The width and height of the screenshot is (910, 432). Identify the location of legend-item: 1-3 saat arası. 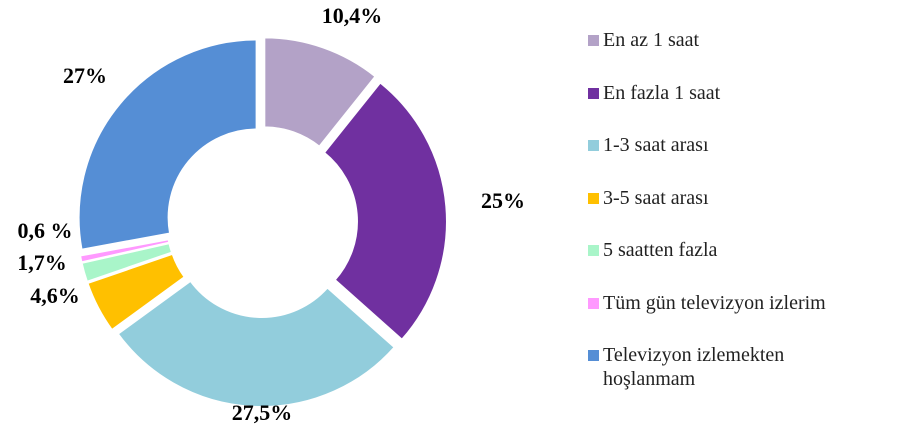
(723, 159).